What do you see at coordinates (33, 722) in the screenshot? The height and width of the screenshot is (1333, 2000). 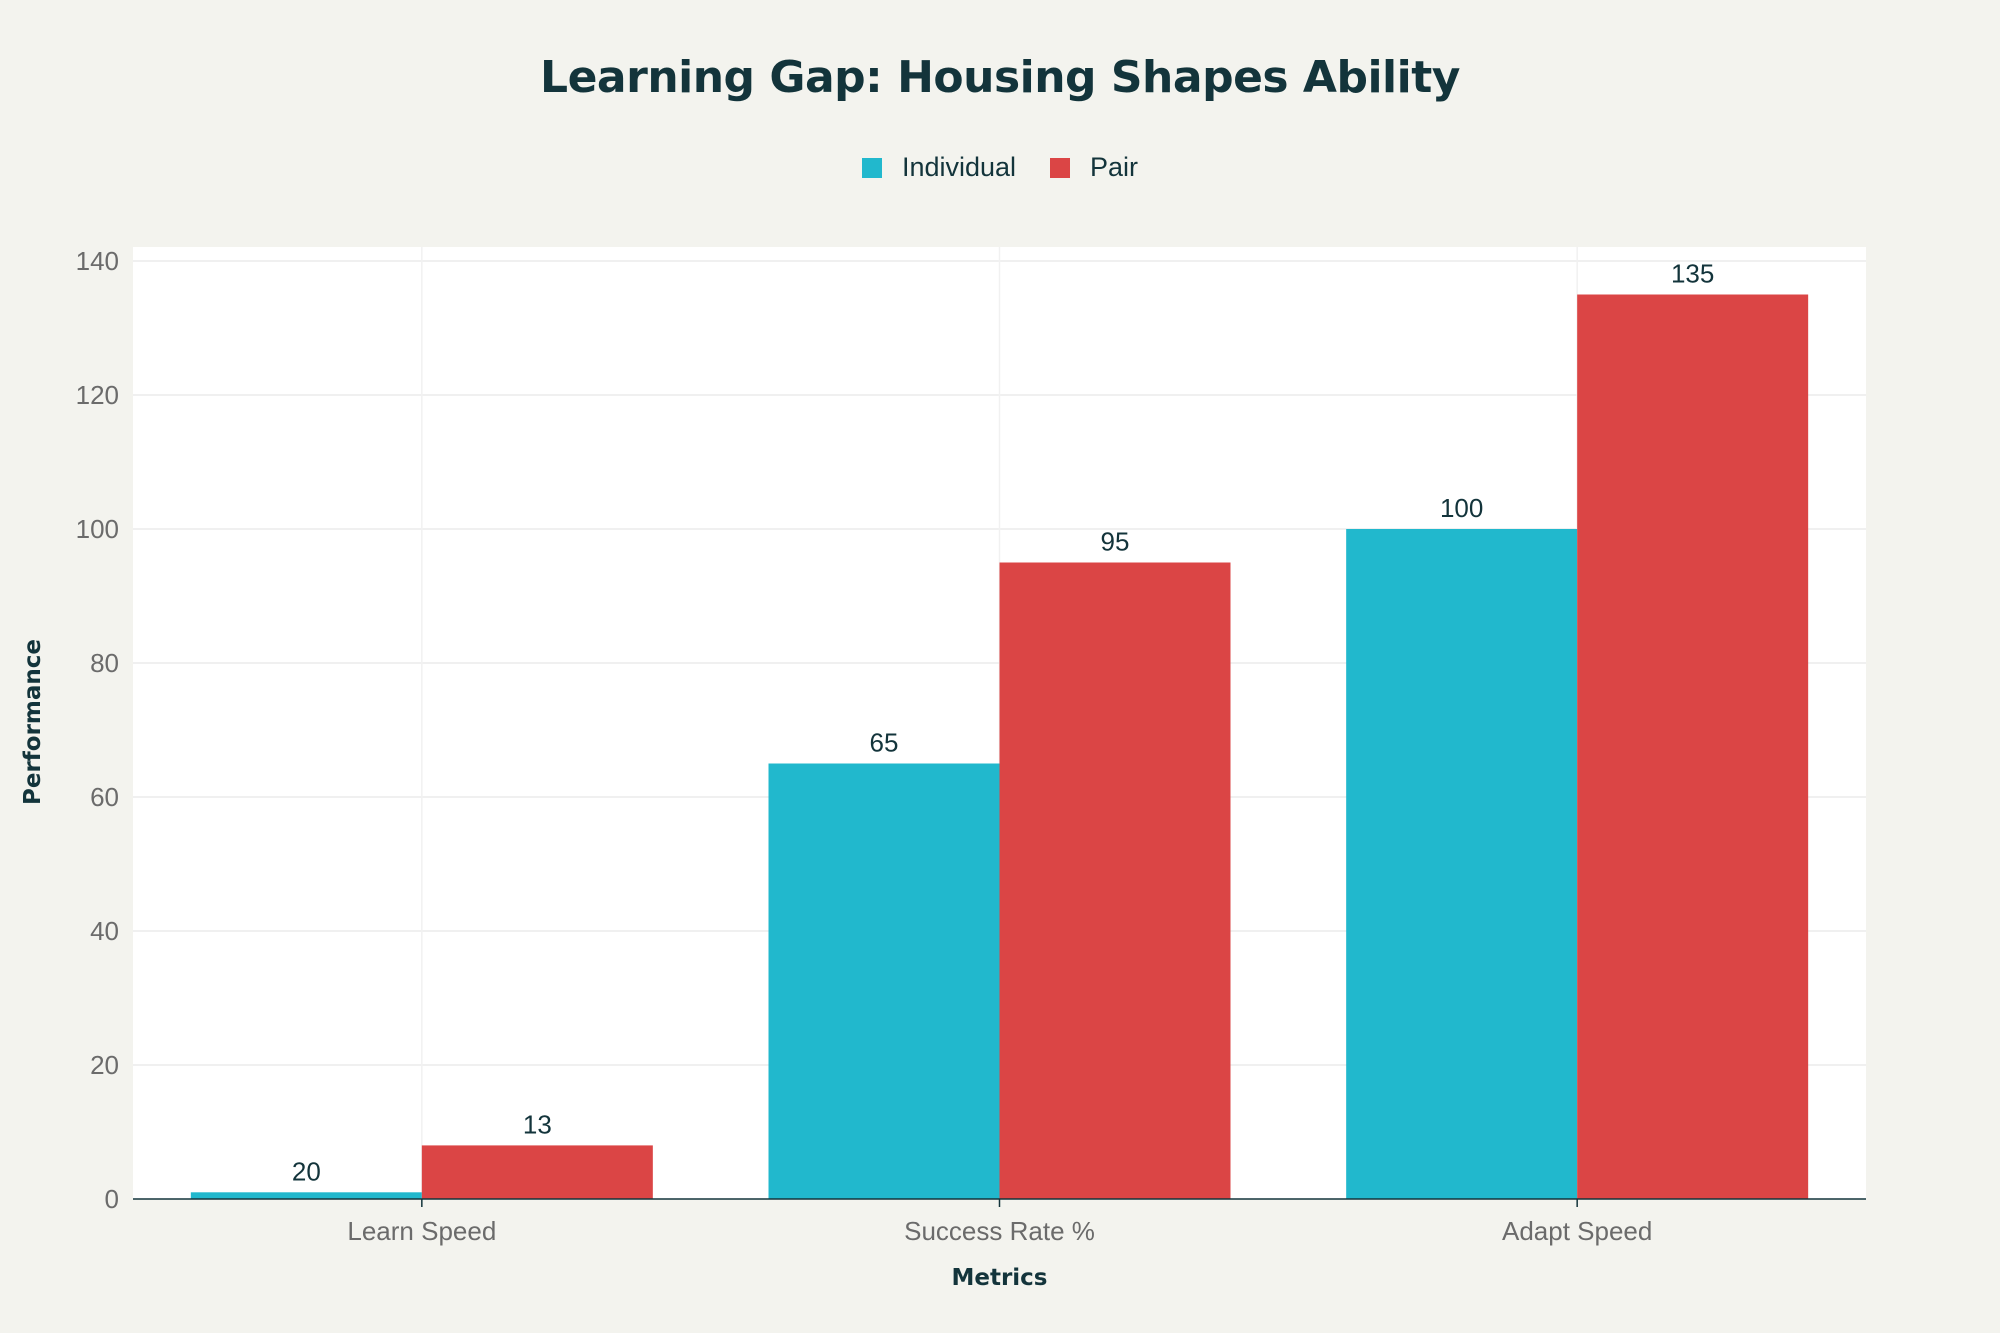 I see `y-axis-title: Performance` at bounding box center [33, 722].